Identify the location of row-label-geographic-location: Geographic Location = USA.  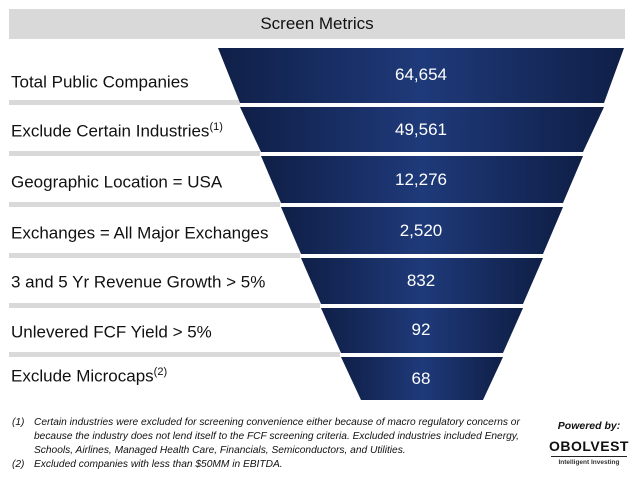
(117, 182).